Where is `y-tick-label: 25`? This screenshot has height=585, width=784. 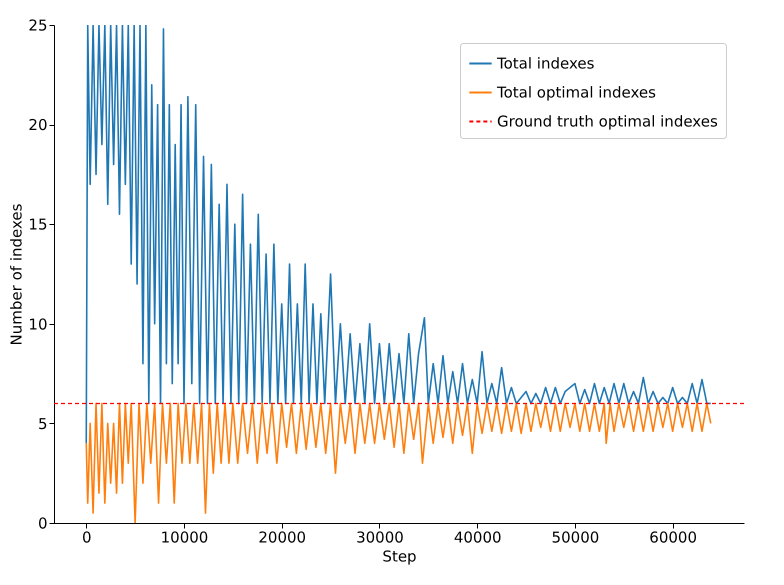
y-tick-label: 25 is located at coordinates (38, 25).